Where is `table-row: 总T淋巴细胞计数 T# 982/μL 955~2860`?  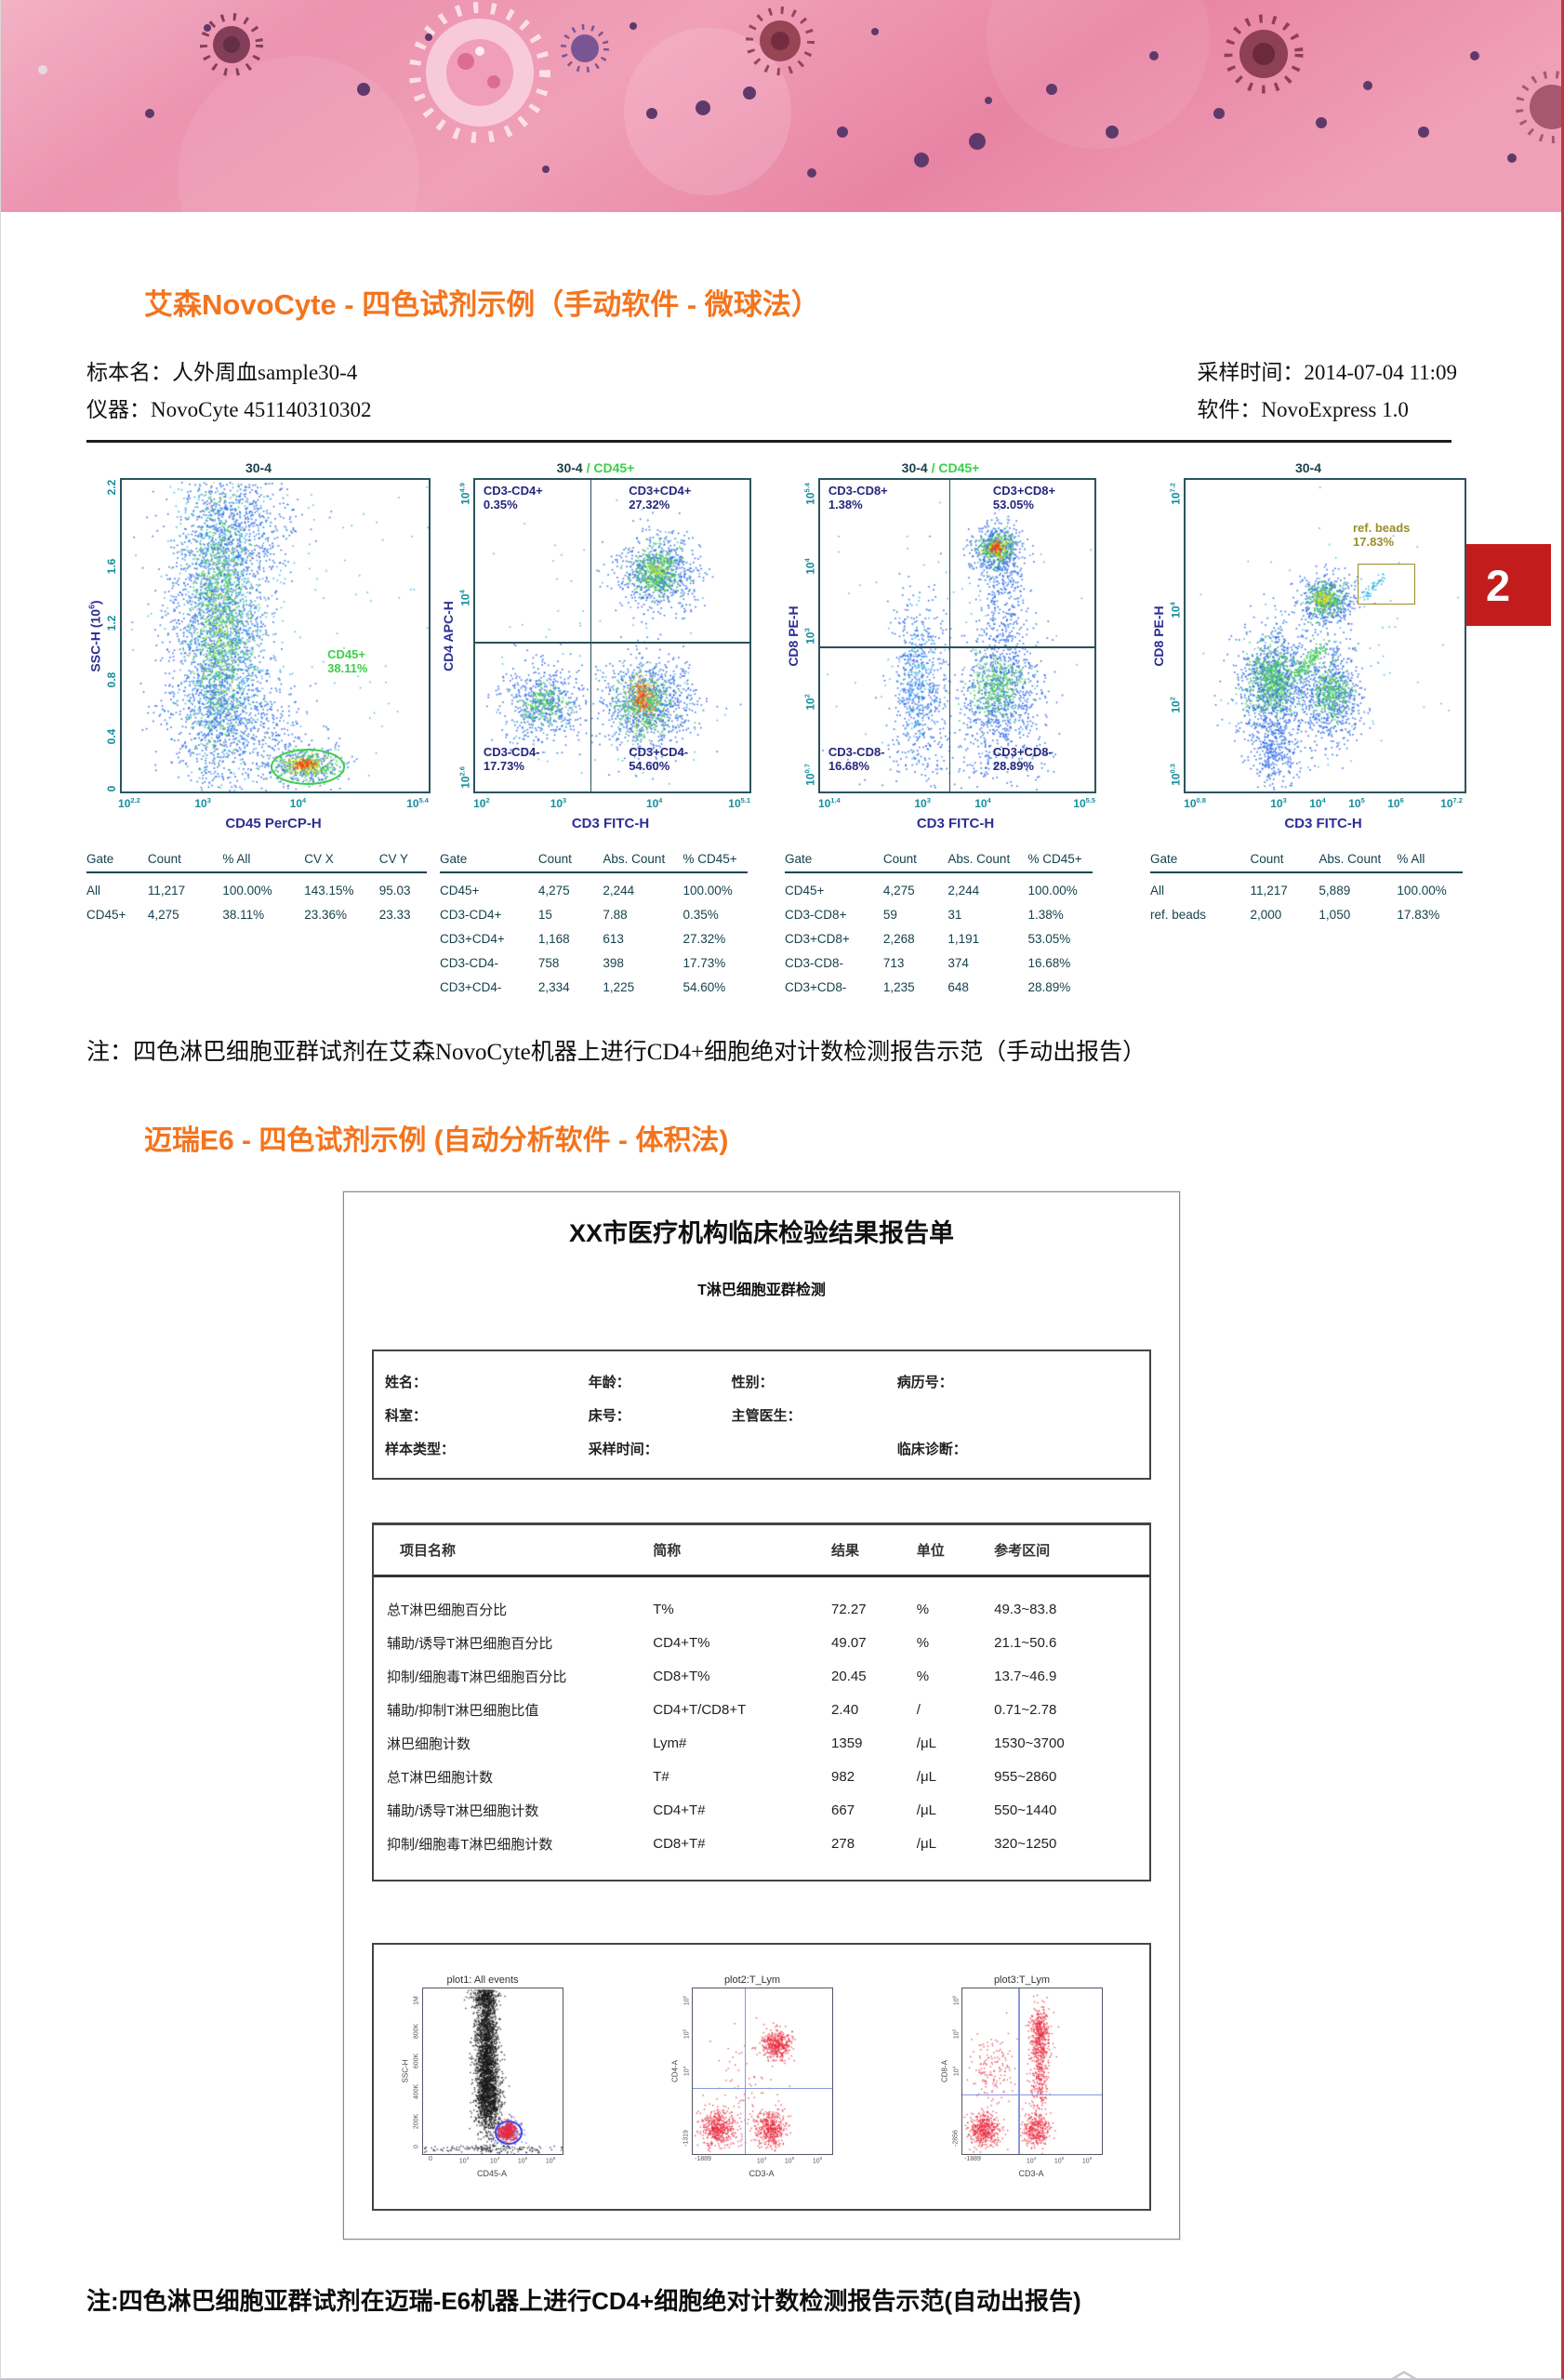
table-row: 总T淋巴细胞计数 T# 982/μL 955~2860 is located at coordinates (722, 1777).